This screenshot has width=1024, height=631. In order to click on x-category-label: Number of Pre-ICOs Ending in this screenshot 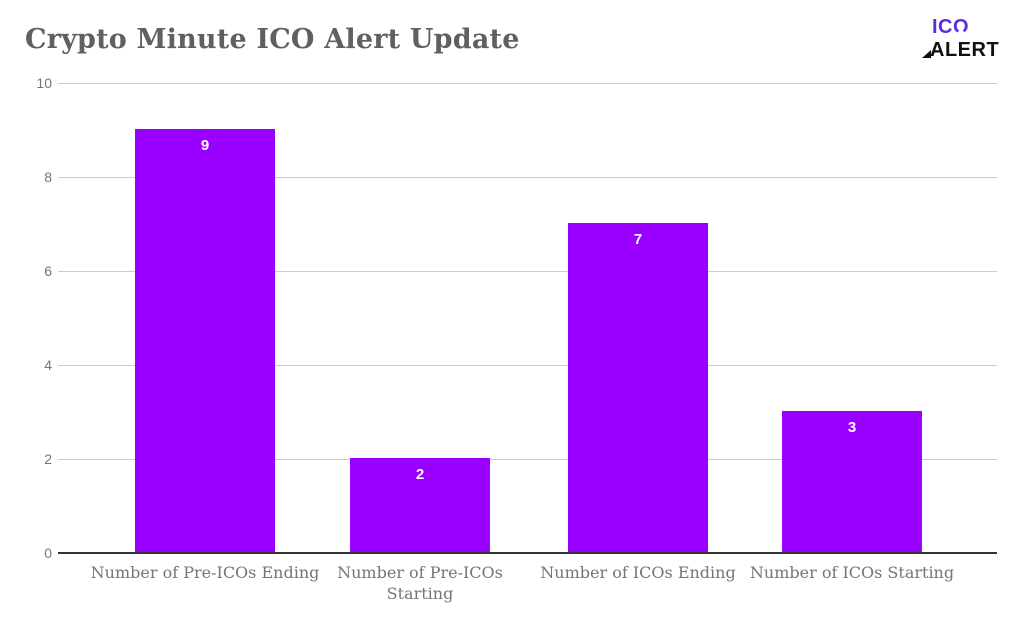, I will do `click(205, 572)`.